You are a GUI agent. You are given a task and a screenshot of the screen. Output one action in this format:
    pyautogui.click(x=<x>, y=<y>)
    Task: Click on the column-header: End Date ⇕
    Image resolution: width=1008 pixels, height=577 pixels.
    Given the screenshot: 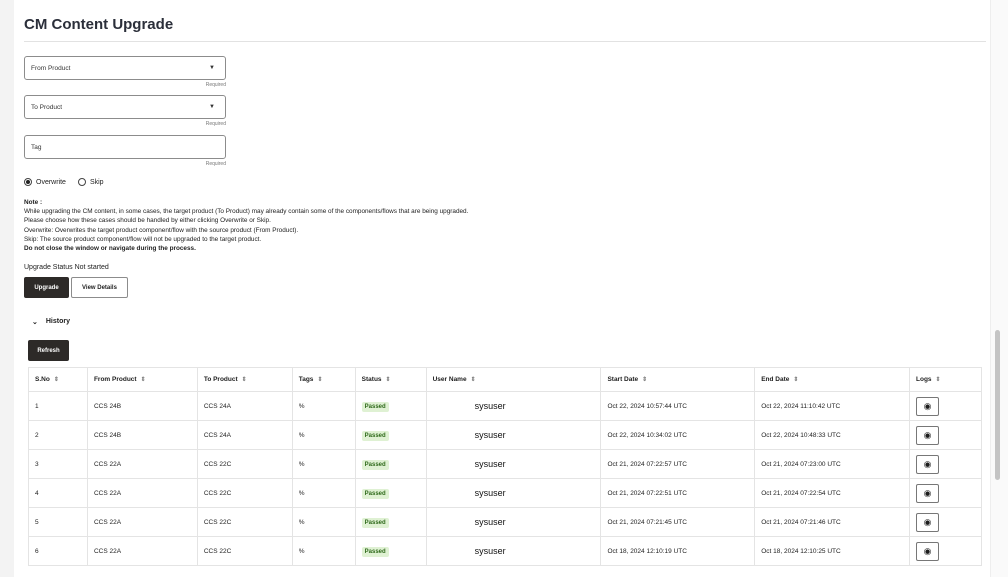 What is the action you would take?
    pyautogui.click(x=832, y=379)
    